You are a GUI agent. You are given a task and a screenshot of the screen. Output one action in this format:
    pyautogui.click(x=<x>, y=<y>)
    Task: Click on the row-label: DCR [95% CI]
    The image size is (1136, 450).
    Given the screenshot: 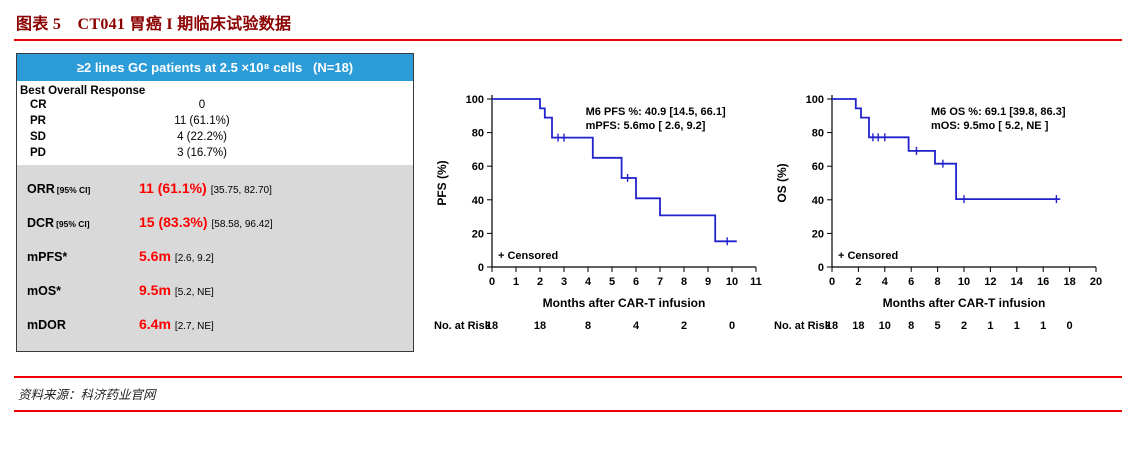 What is the action you would take?
    pyautogui.click(x=58, y=223)
    